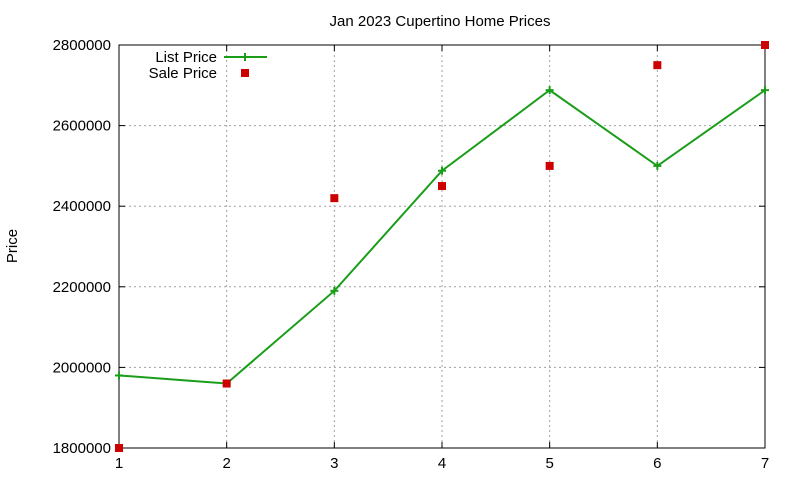 This screenshot has height=480, width=800. What do you see at coordinates (245, 73) in the screenshot?
I see `legend-square-marker` at bounding box center [245, 73].